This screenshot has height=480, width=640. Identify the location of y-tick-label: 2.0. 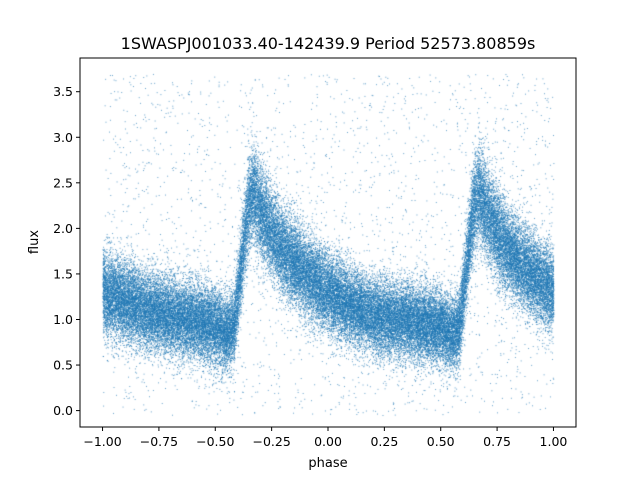
(63, 228).